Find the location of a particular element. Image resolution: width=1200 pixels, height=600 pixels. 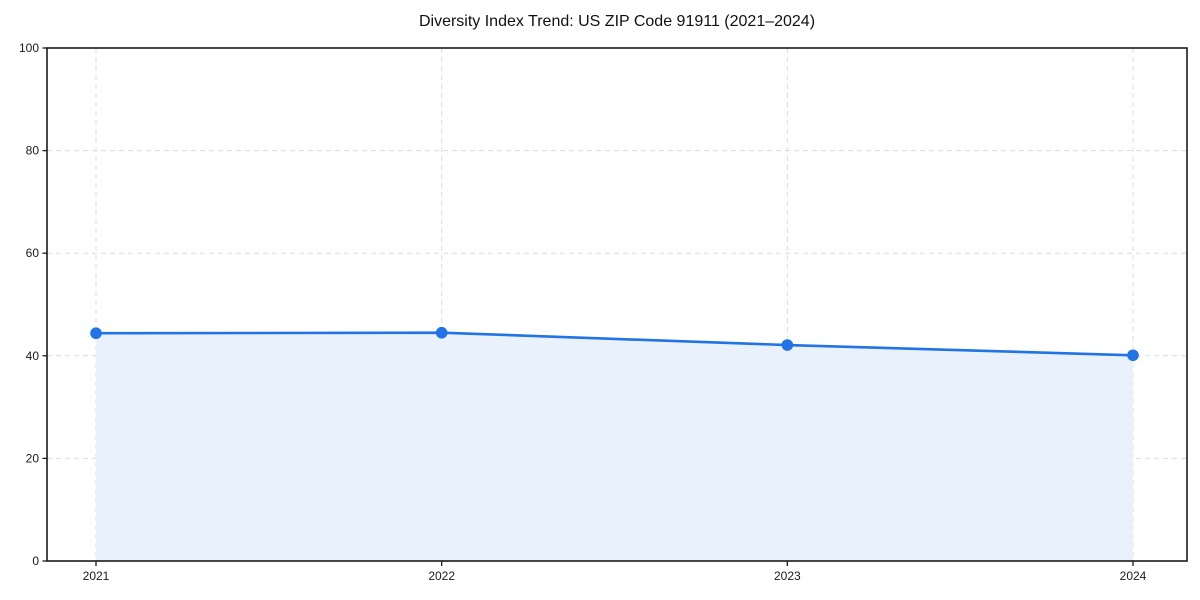

x-tick-label: 2022 is located at coordinates (441, 576).